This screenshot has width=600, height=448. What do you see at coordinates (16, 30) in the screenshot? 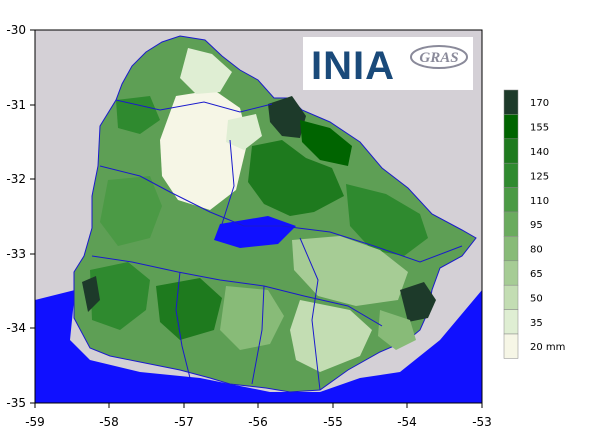
I see `y-tick-label: -30` at bounding box center [16, 30].